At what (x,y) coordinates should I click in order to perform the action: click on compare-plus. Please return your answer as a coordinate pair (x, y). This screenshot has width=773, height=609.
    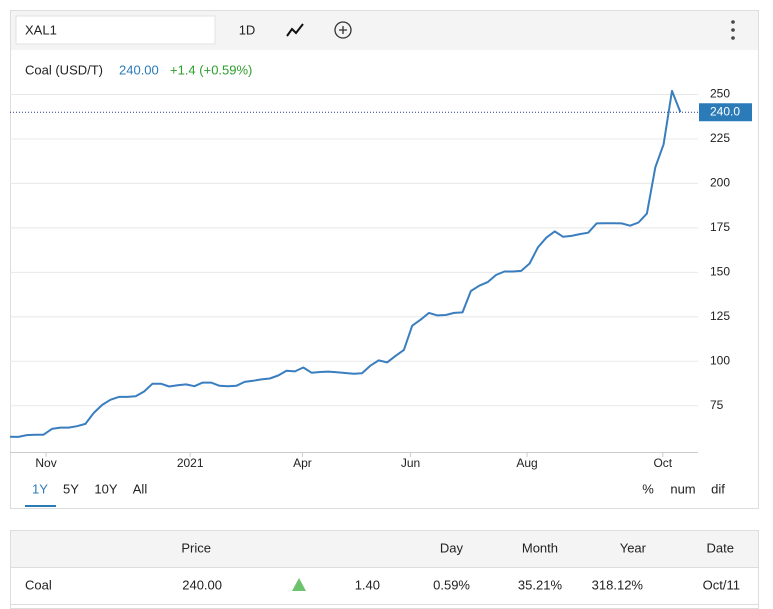
    Looking at the image, I should click on (343, 30).